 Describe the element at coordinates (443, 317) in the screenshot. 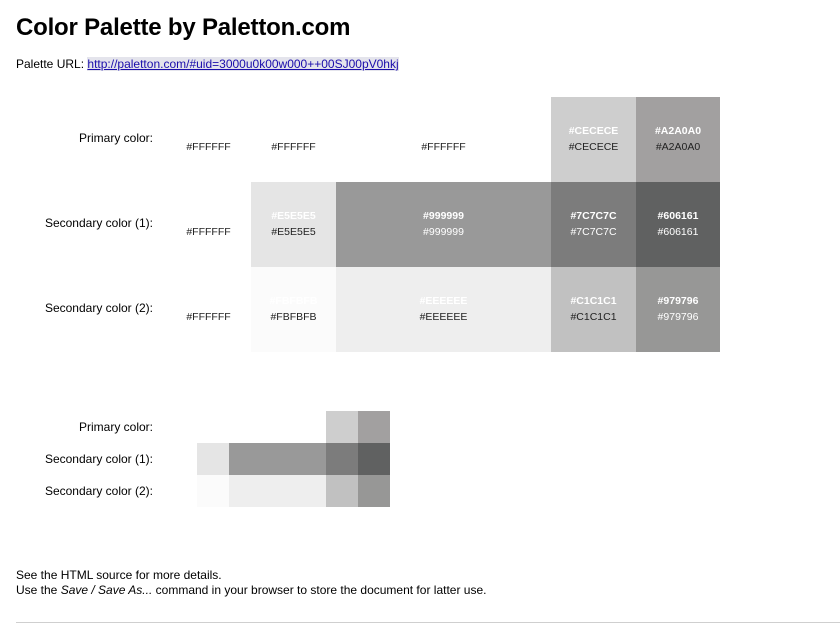

I see `swatch-hex-code: #EEEEEE` at that location.